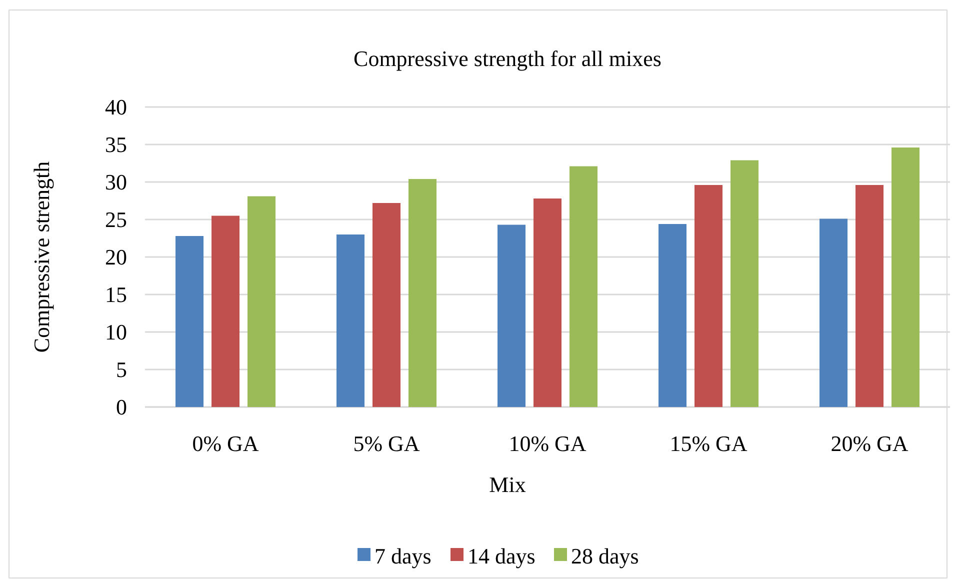 The height and width of the screenshot is (583, 958). What do you see at coordinates (41, 257) in the screenshot?
I see `y-axis-title: Compressive strength` at bounding box center [41, 257].